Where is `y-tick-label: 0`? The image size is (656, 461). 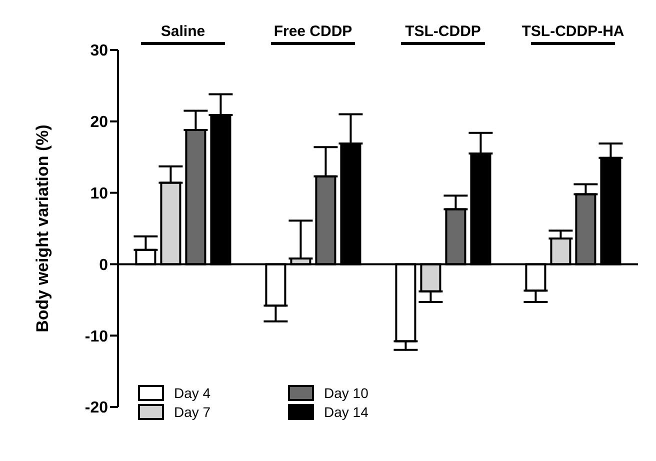
y-tick-label: 0 is located at coordinates (103, 265).